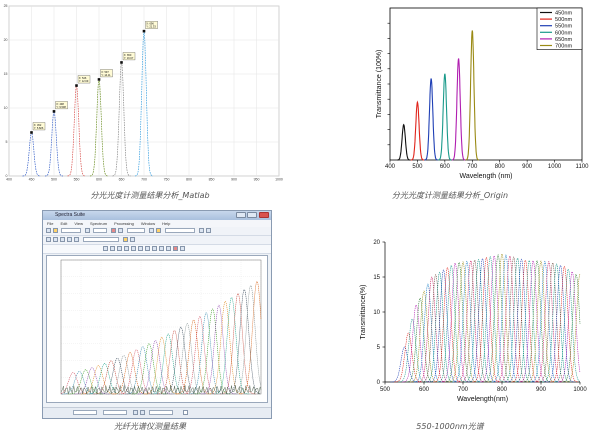 Image resolution: width=600 pixels, height=437 pixels. What do you see at coordinates (182, 248) in the screenshot?
I see `overlay-icon` at bounding box center [182, 248].